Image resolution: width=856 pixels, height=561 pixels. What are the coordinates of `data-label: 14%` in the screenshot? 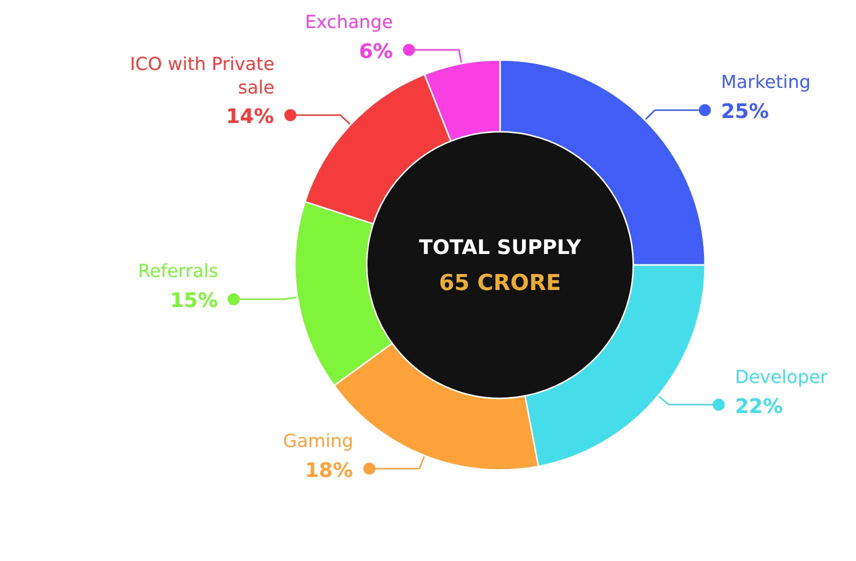 It's located at (250, 116).